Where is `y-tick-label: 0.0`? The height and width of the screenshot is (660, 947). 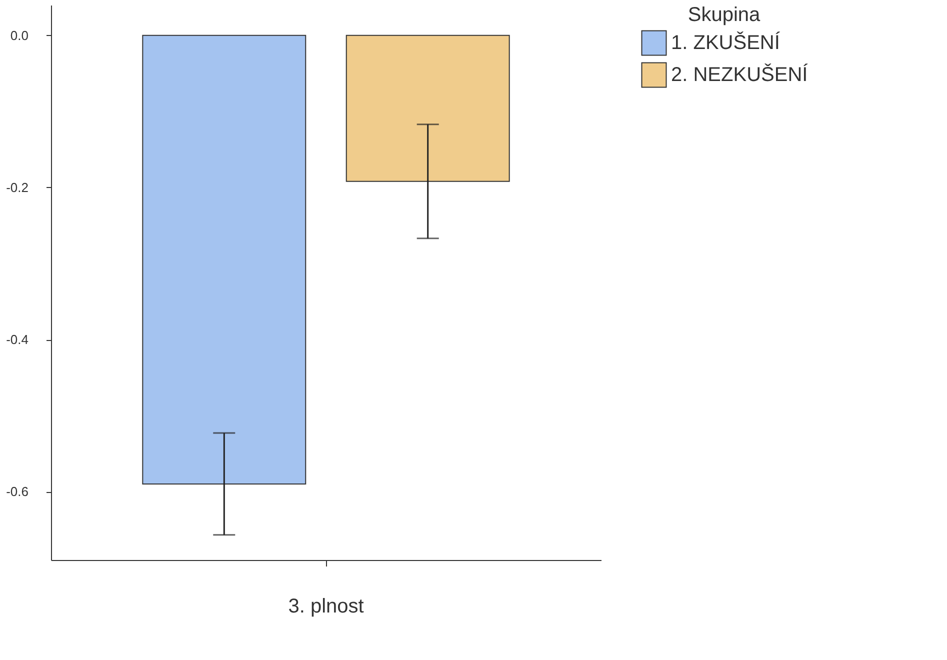 y-tick-label: 0.0 is located at coordinates (19, 35).